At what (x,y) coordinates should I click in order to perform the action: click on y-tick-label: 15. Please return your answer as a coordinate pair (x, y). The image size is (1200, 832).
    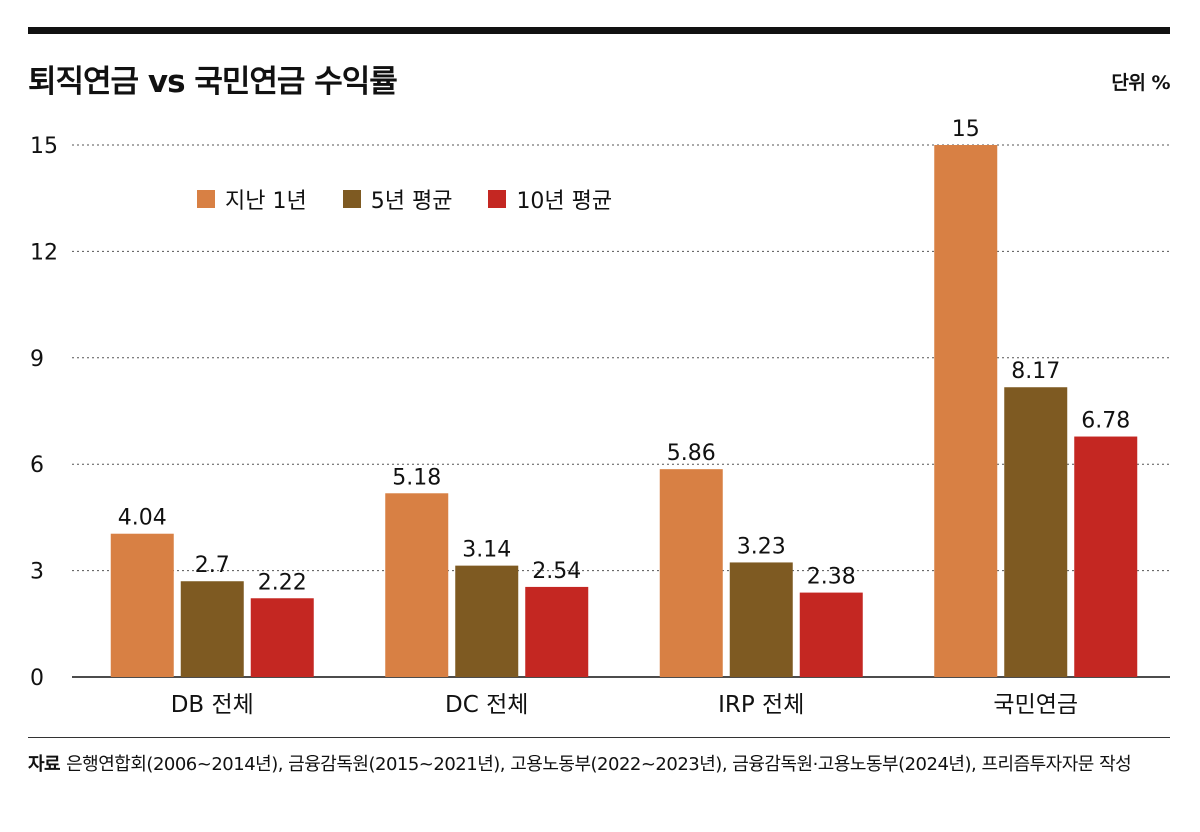
    Looking at the image, I should click on (44, 146).